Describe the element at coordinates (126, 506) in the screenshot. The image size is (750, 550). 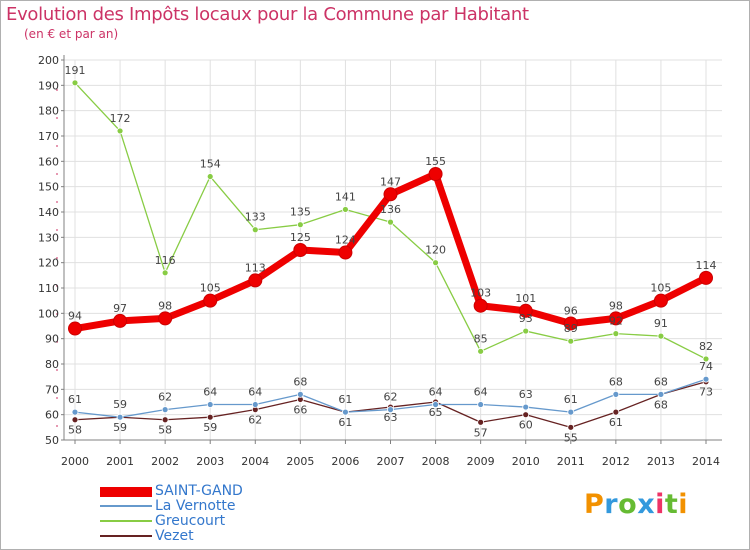
I see `legend-swatch-la-vernotte` at that location.